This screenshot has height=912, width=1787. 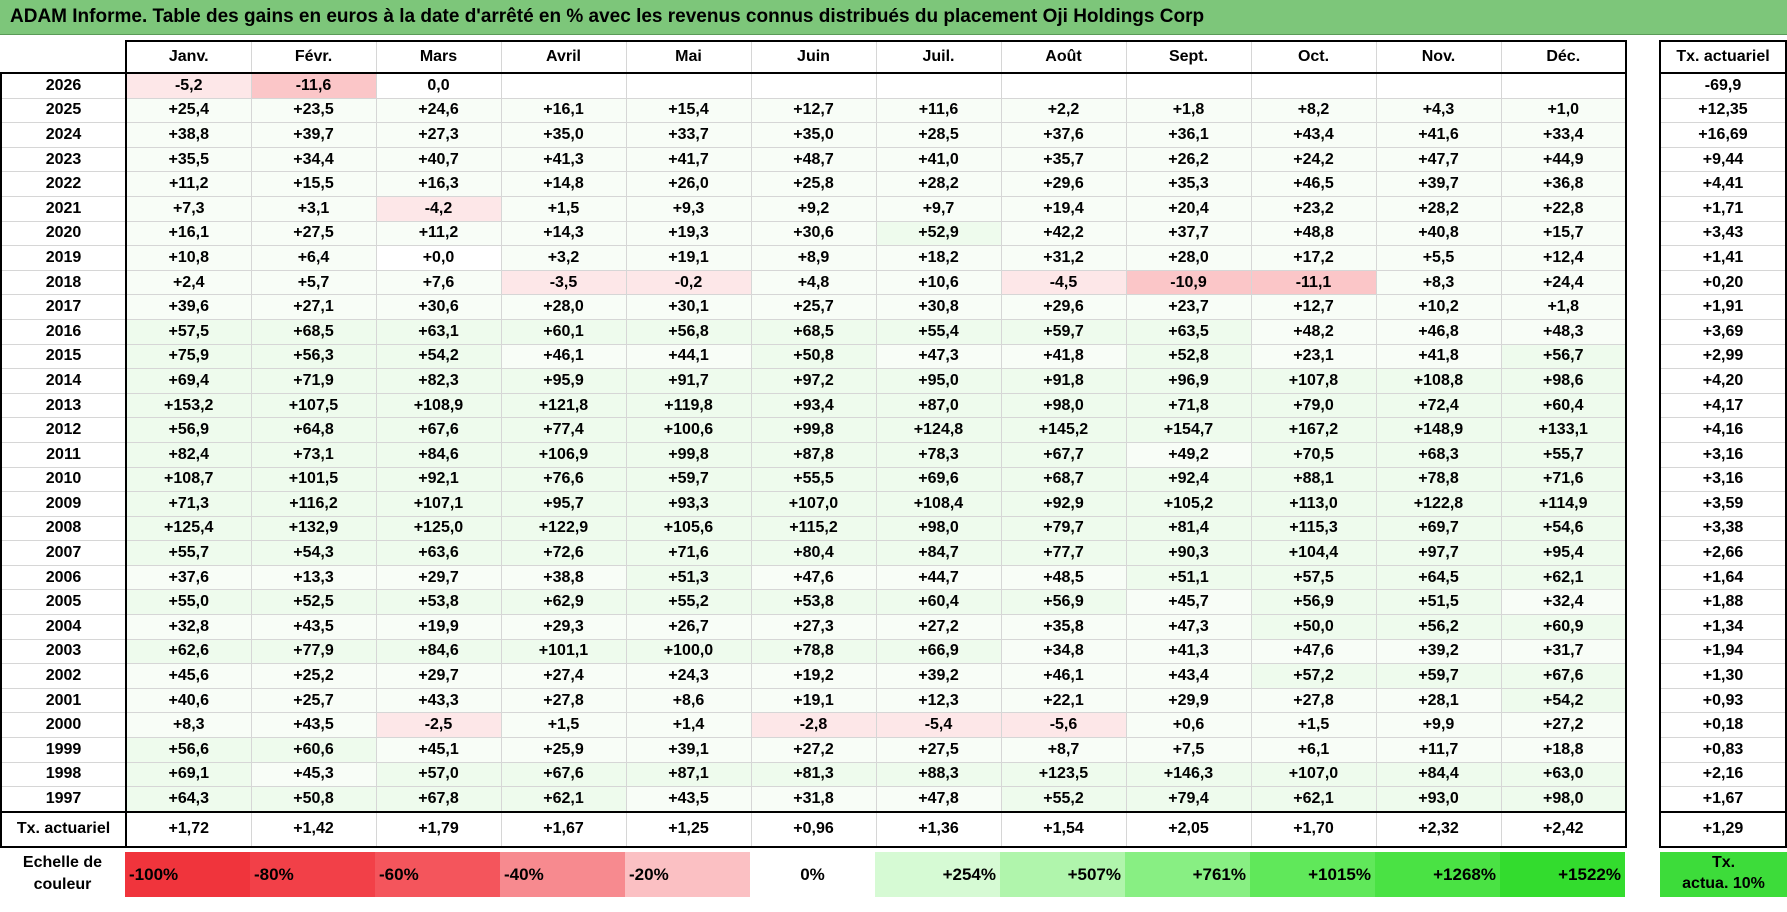 What do you see at coordinates (1438, 602) in the screenshot?
I see `value-cell: +51,5` at bounding box center [1438, 602].